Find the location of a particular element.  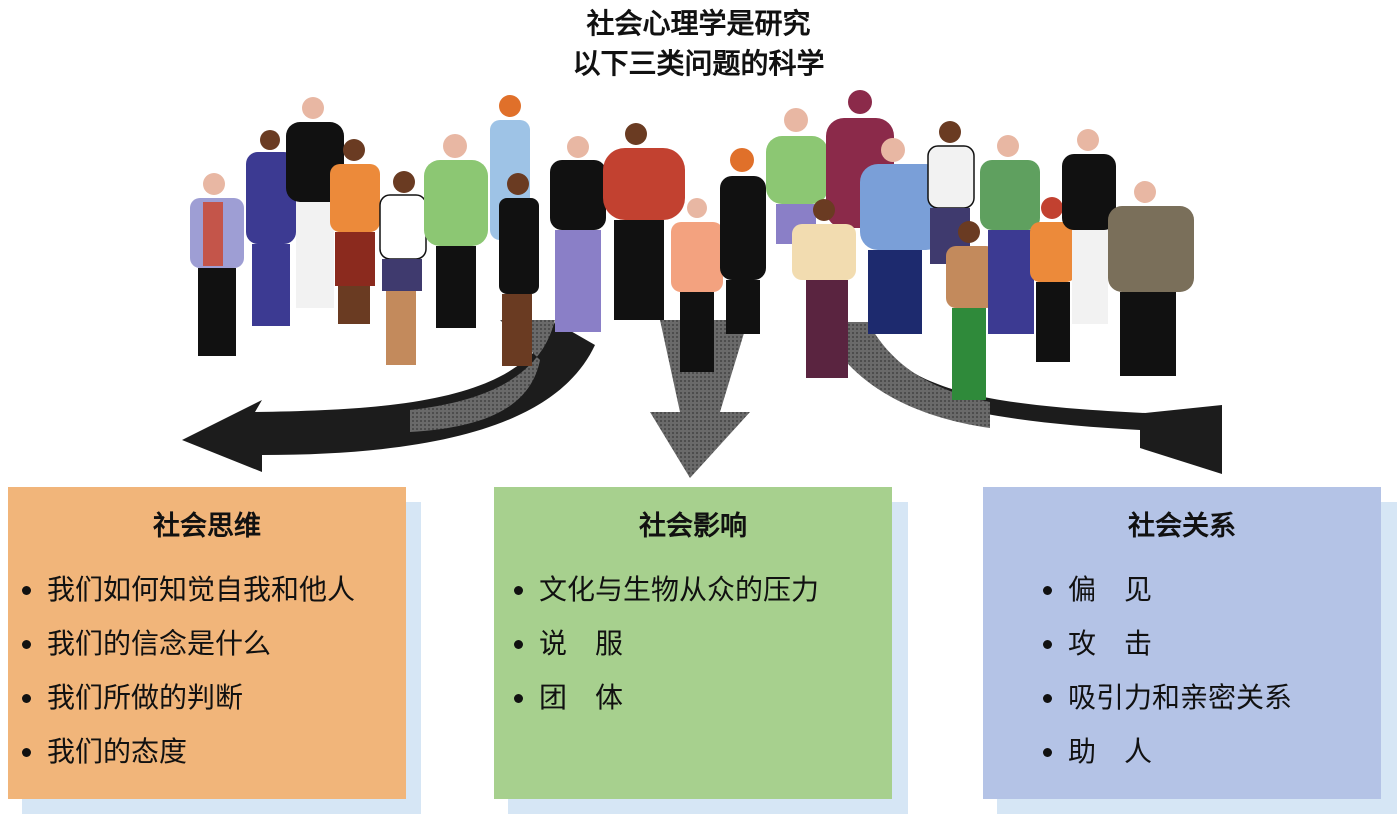

list-item: 偏 见 is located at coordinates (1167, 590).